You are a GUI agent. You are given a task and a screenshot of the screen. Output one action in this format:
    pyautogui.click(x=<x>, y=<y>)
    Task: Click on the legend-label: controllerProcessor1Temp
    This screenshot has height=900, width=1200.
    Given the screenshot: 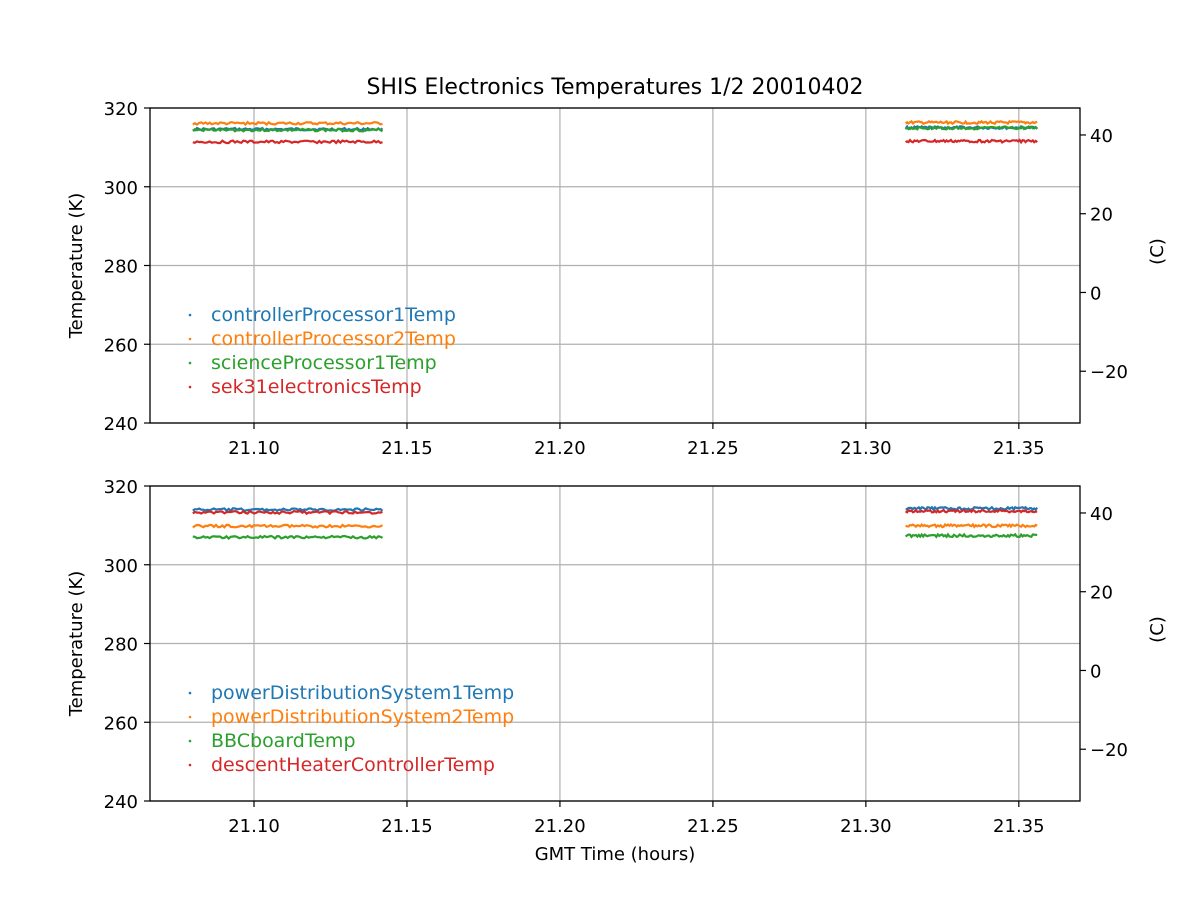 What is the action you would take?
    pyautogui.click(x=333, y=315)
    